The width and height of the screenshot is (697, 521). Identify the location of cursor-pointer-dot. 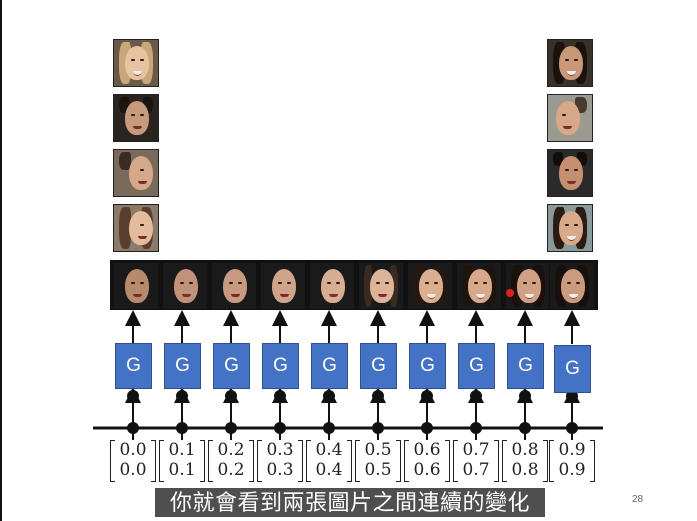
(510, 293).